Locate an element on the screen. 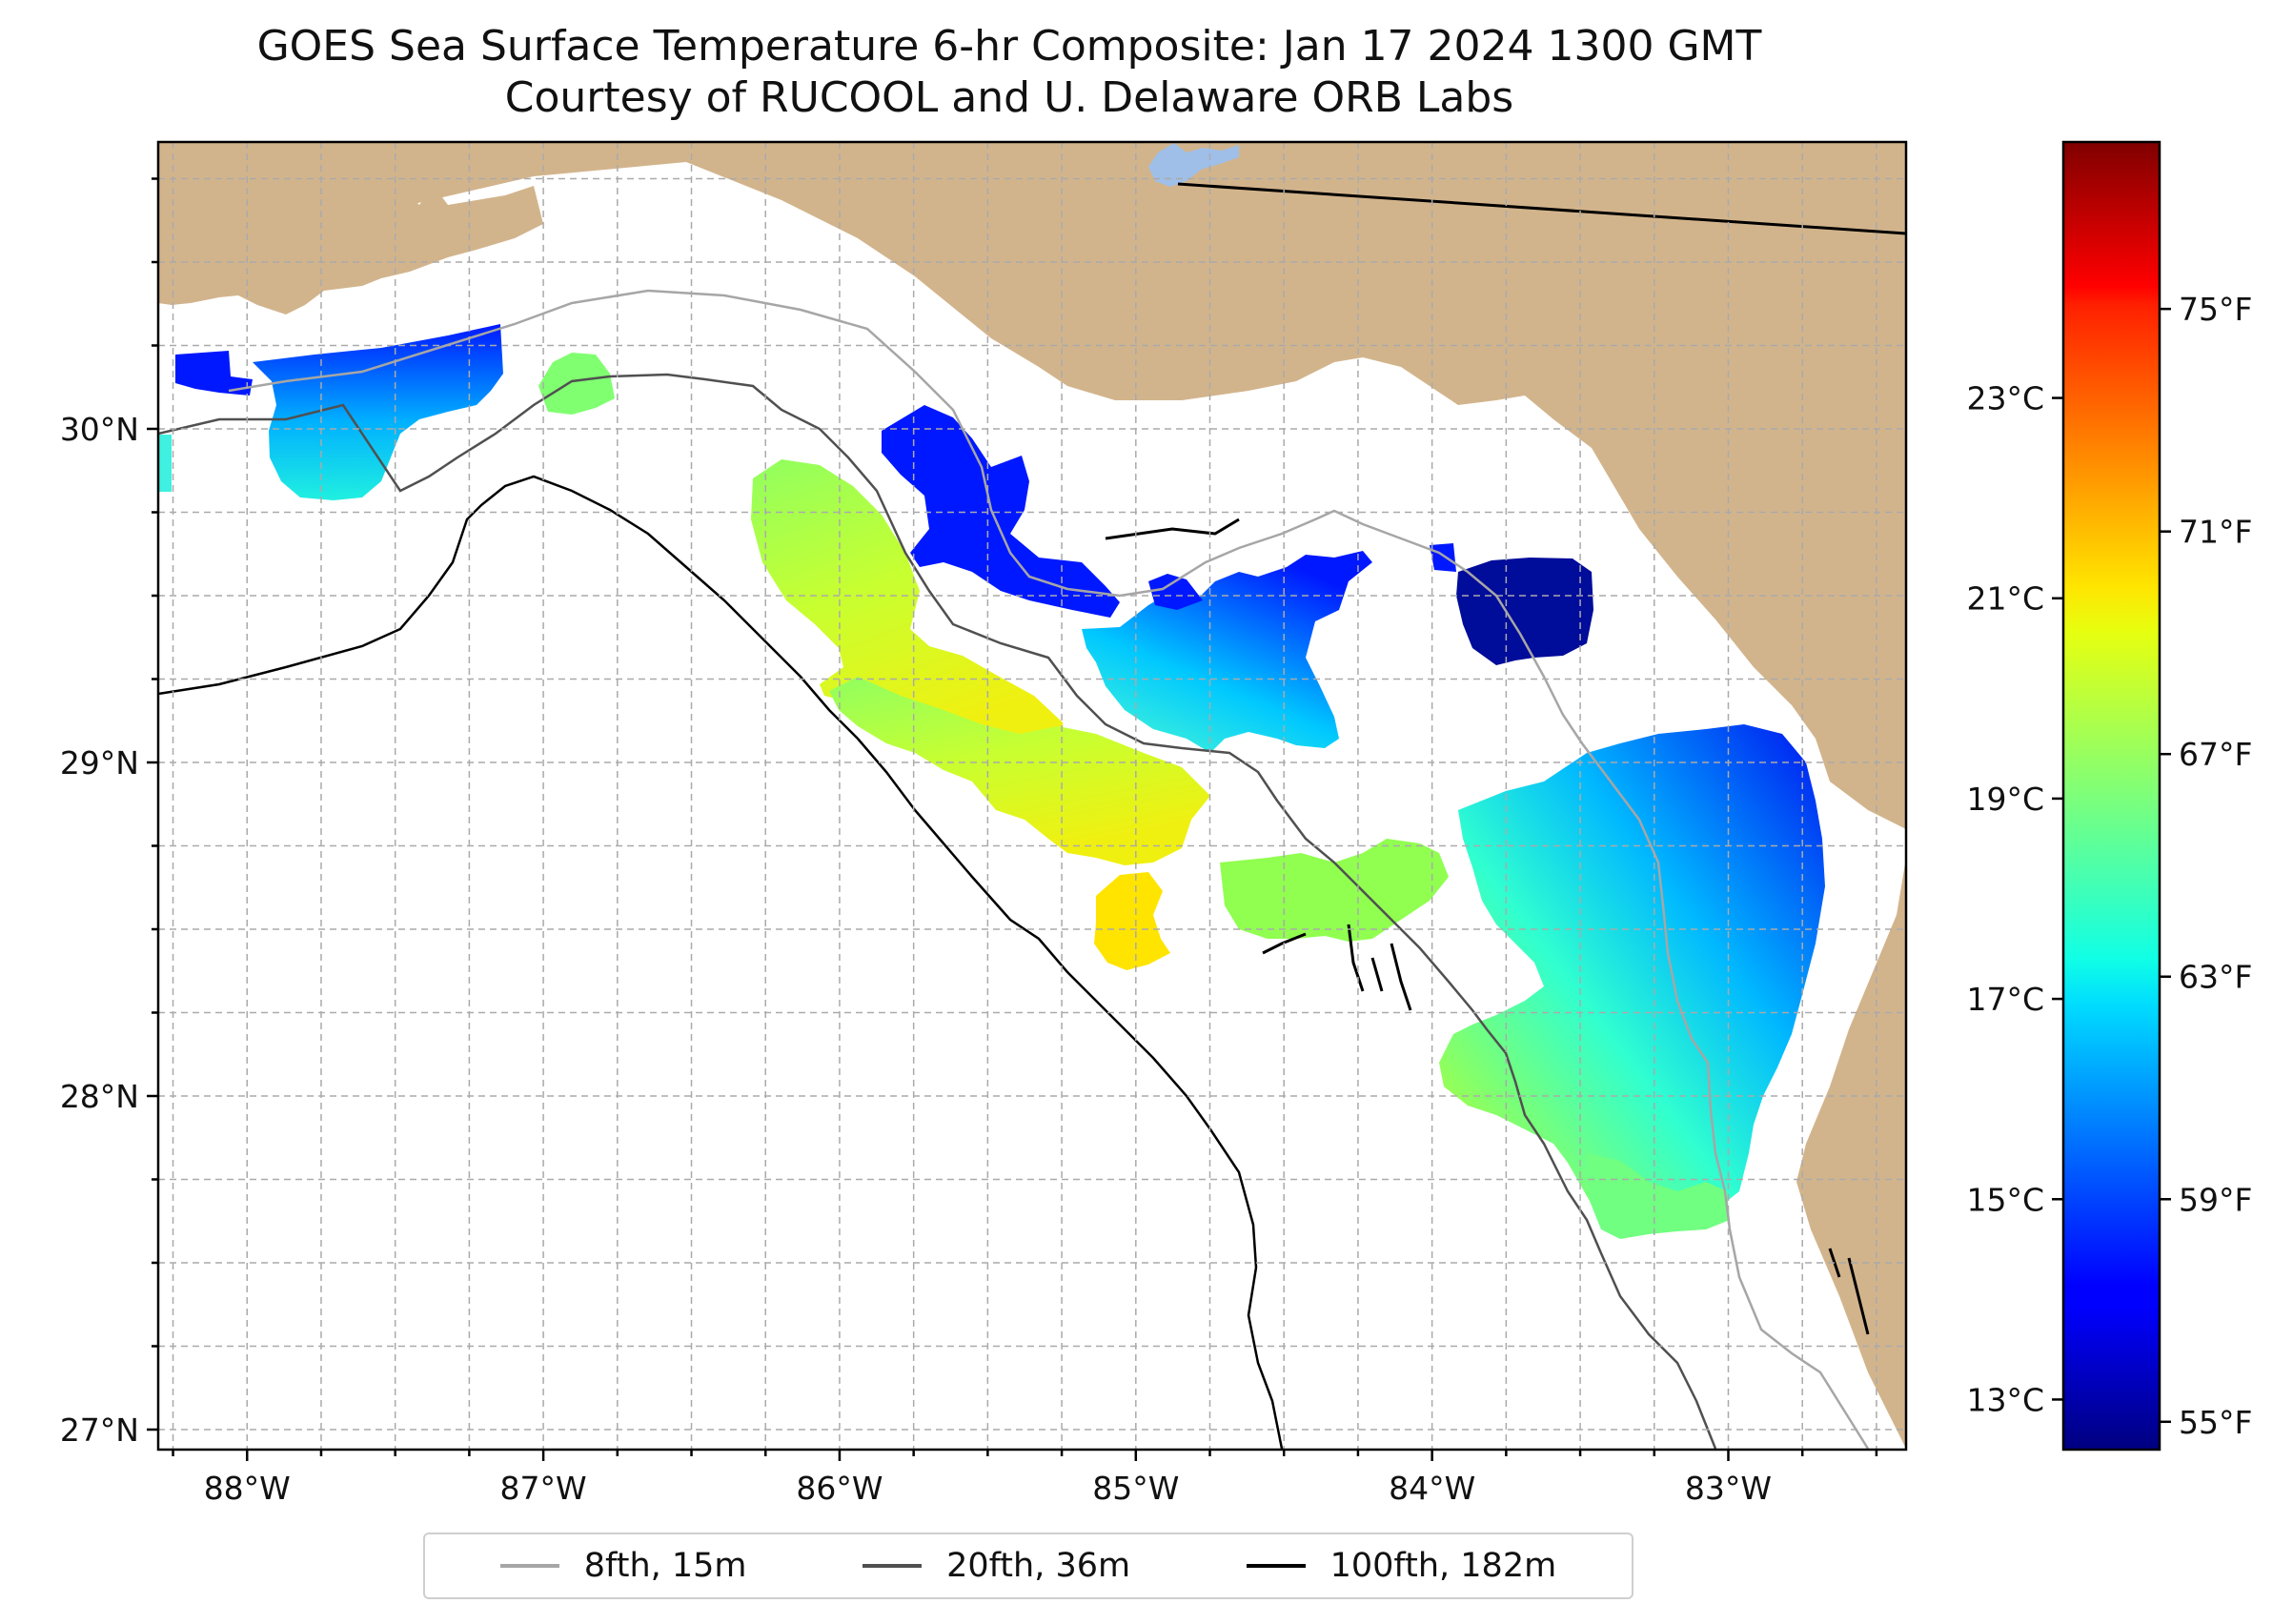  sst-patch-west is located at coordinates (378, 412).